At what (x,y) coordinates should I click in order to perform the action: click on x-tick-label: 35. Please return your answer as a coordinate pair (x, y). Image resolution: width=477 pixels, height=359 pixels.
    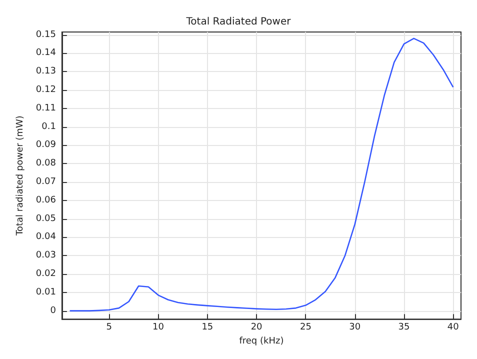
    Looking at the image, I should click on (404, 327).